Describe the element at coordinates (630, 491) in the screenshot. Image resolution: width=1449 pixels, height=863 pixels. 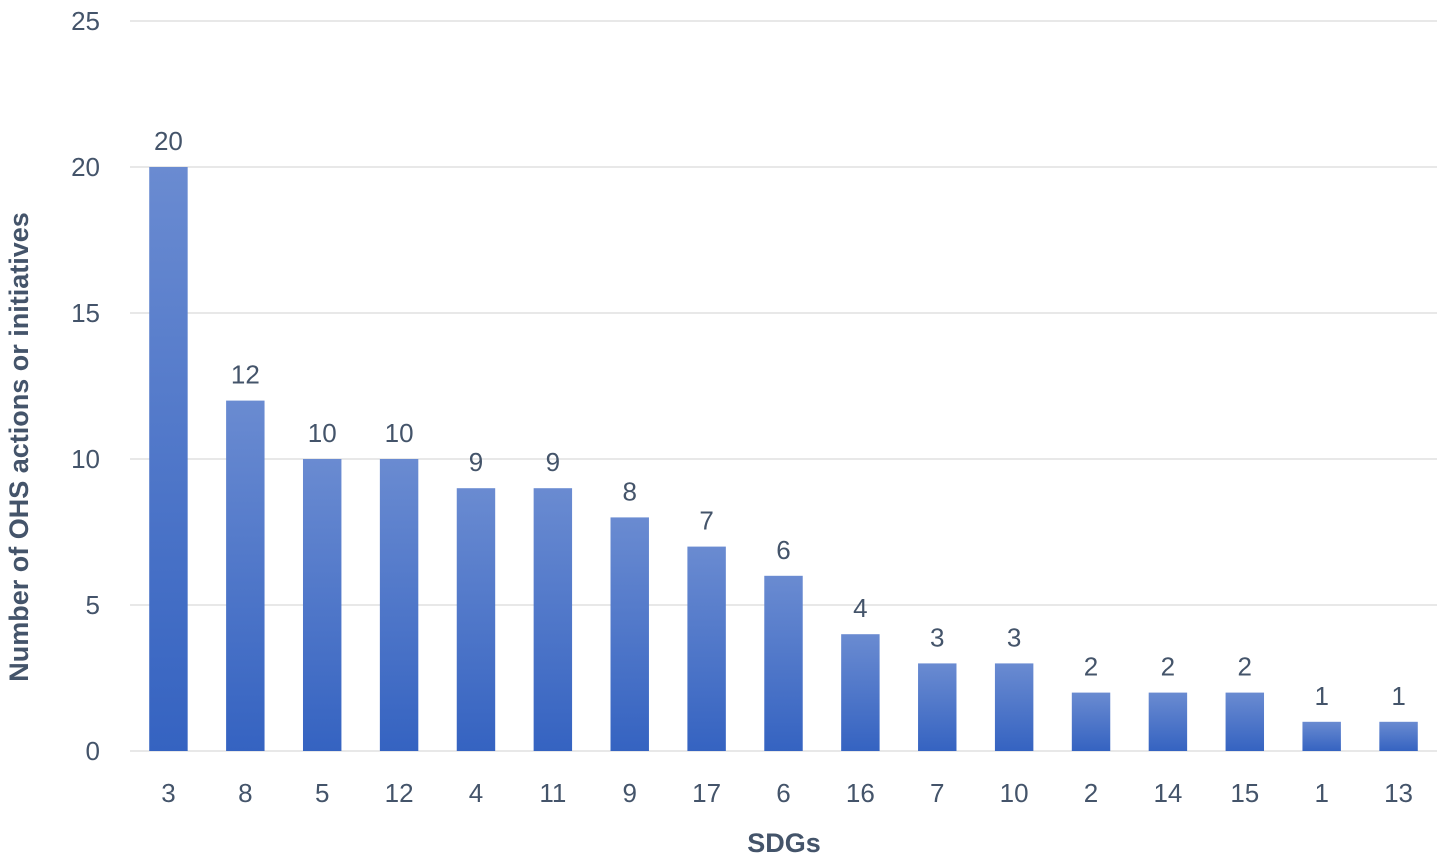
I see `data-label: 8` at that location.